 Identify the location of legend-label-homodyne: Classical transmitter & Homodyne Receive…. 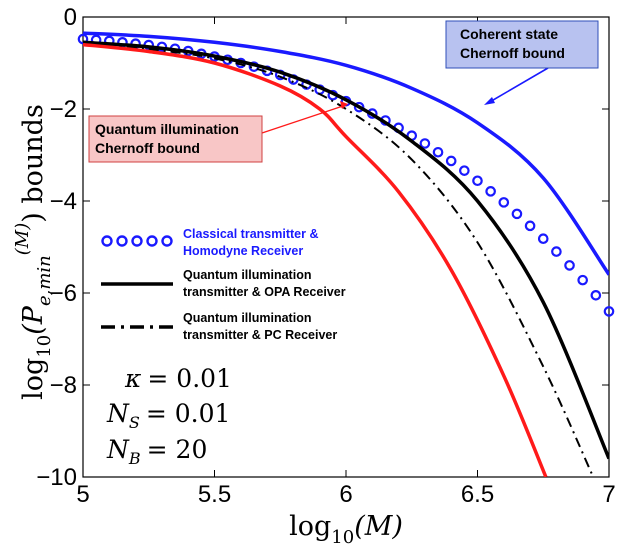
(252, 242).